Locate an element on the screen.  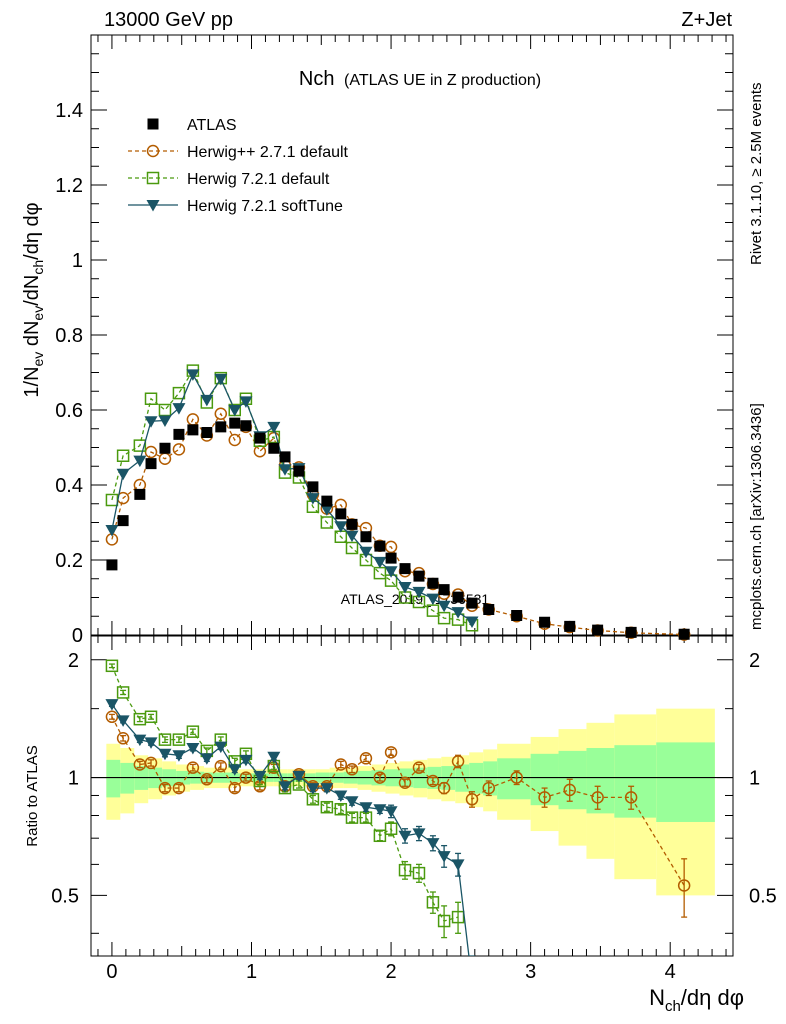
ratio-y-axis-label: Ratio to ATLAS is located at coordinates (32, 795).